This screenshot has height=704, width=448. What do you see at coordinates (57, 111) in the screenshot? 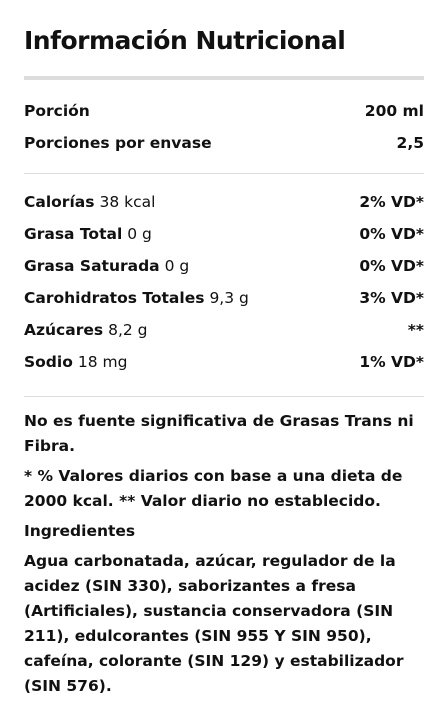
I see `serving-label: Porción` at bounding box center [57, 111].